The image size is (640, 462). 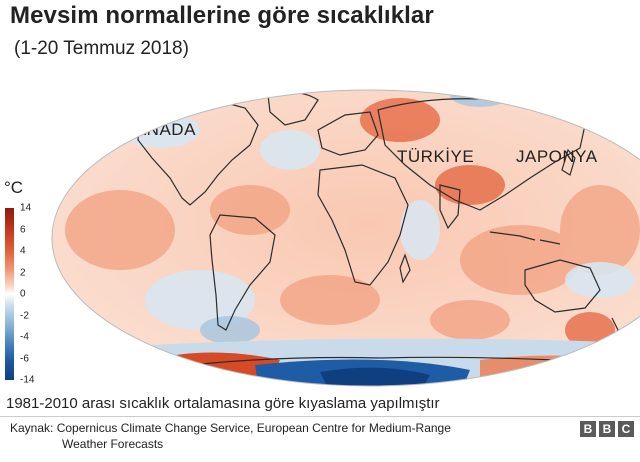 I want to click on tick-label: 4, so click(x=23, y=251).